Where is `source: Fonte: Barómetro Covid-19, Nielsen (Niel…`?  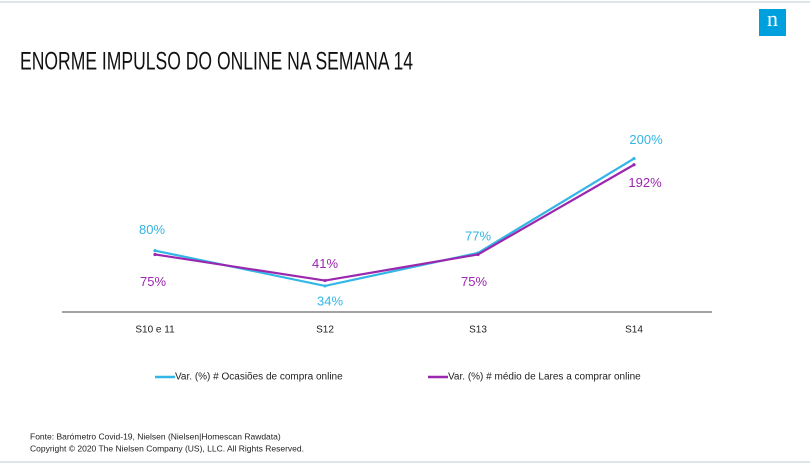
source: Fonte: Barómetro Covid-19, Nielsen (Niel… is located at coordinates (155, 436).